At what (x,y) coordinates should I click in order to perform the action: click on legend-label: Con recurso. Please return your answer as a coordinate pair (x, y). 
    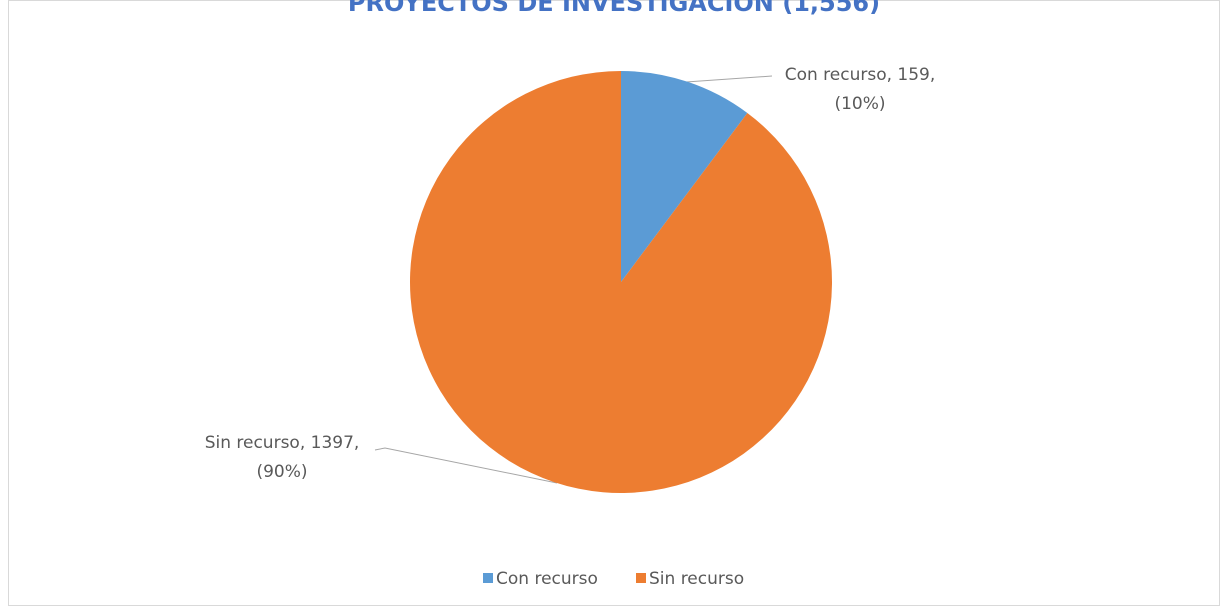
    Looking at the image, I should click on (547, 579).